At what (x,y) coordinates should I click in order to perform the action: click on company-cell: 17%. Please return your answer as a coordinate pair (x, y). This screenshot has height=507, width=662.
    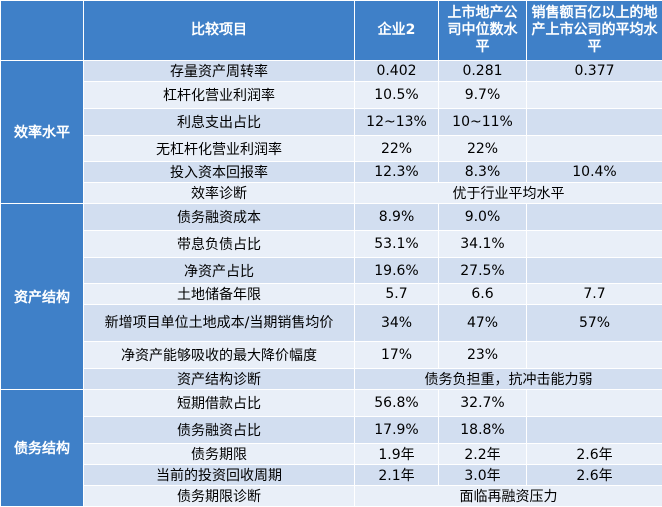
    Looking at the image, I should click on (397, 355).